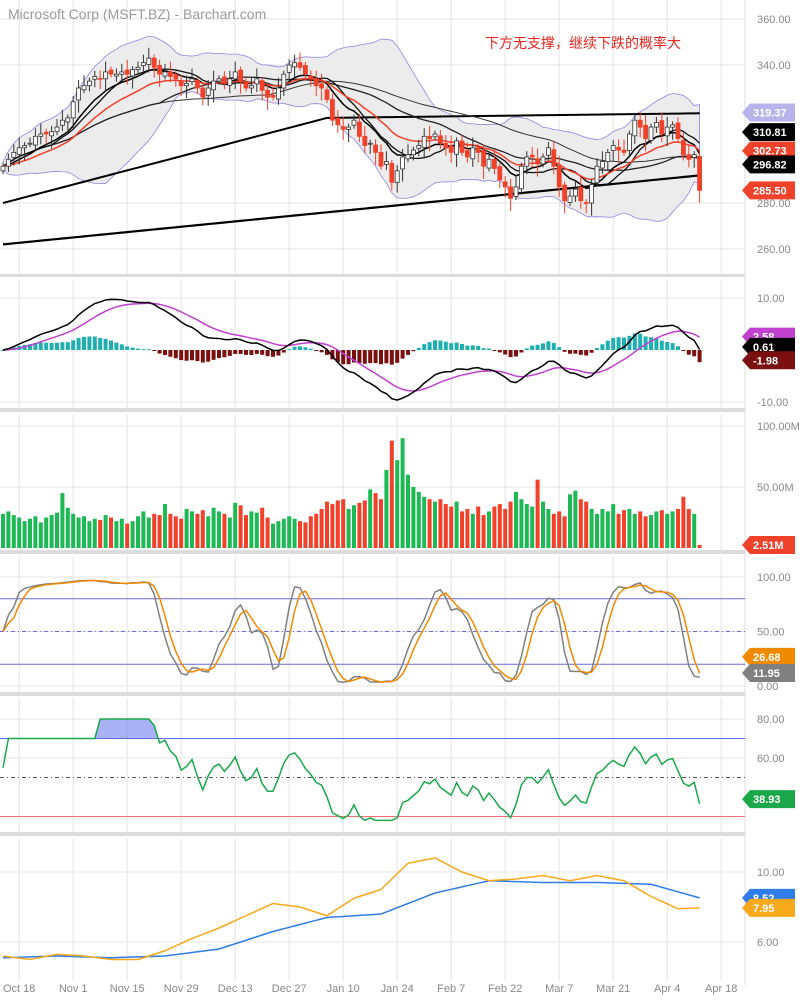  I want to click on x-tick-label: Feb 7, so click(451, 989).